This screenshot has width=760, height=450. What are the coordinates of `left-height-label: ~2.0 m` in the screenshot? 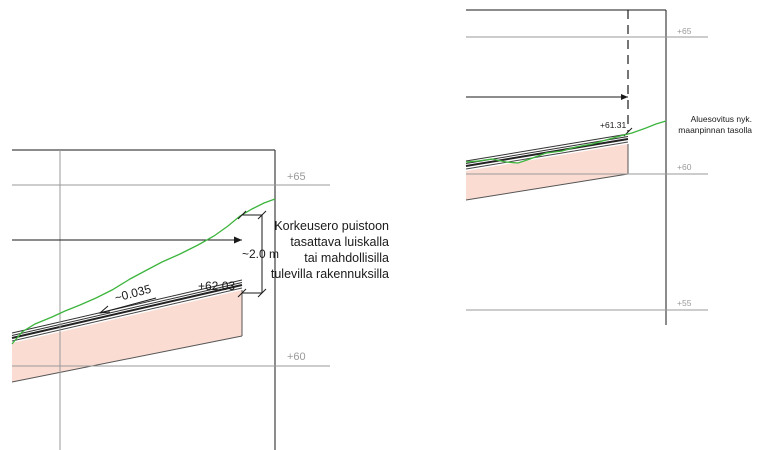 It's located at (260, 254).